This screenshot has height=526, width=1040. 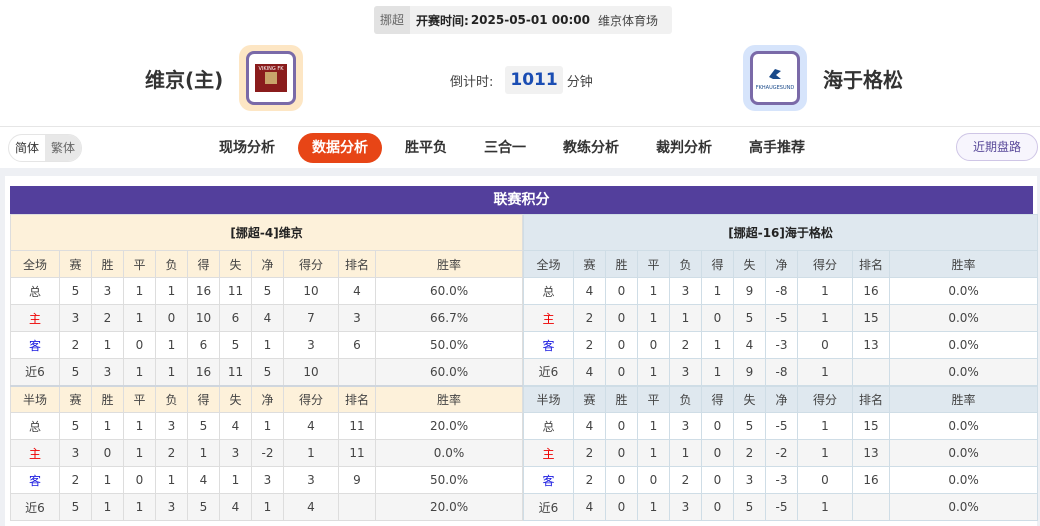 I want to click on table-row: 近6 5 3 1 1 16 11 5 10 60.0%, so click(x=267, y=372).